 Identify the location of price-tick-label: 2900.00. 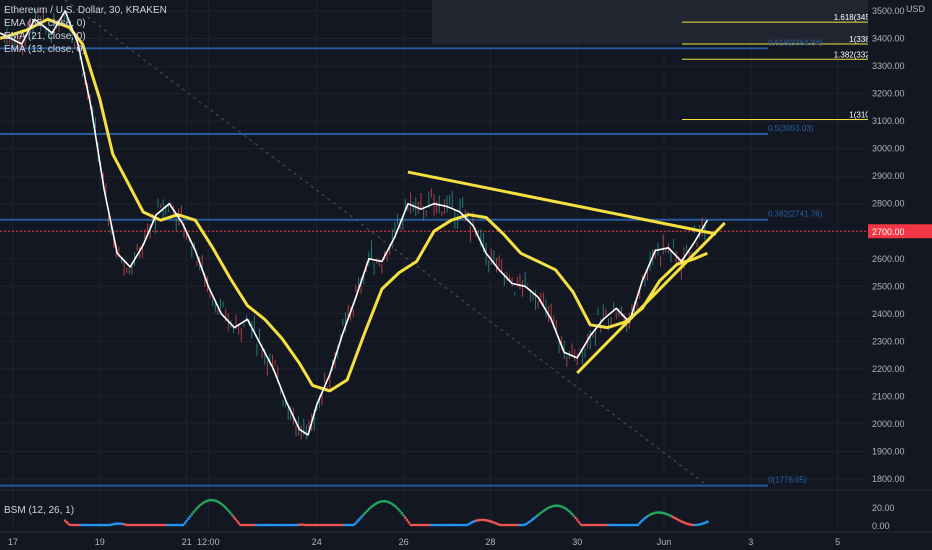
(888, 176).